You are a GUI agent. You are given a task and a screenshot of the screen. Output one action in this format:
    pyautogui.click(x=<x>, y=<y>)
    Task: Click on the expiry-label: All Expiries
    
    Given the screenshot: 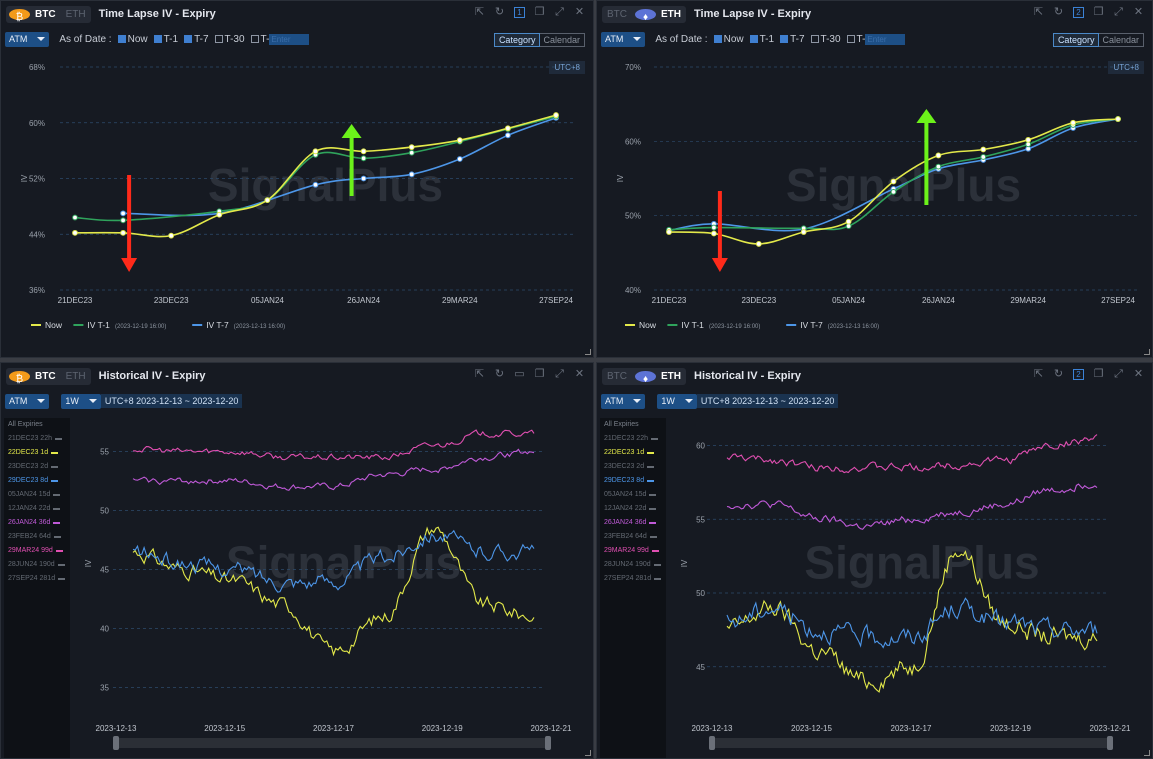 What is the action you would take?
    pyautogui.click(x=25, y=424)
    